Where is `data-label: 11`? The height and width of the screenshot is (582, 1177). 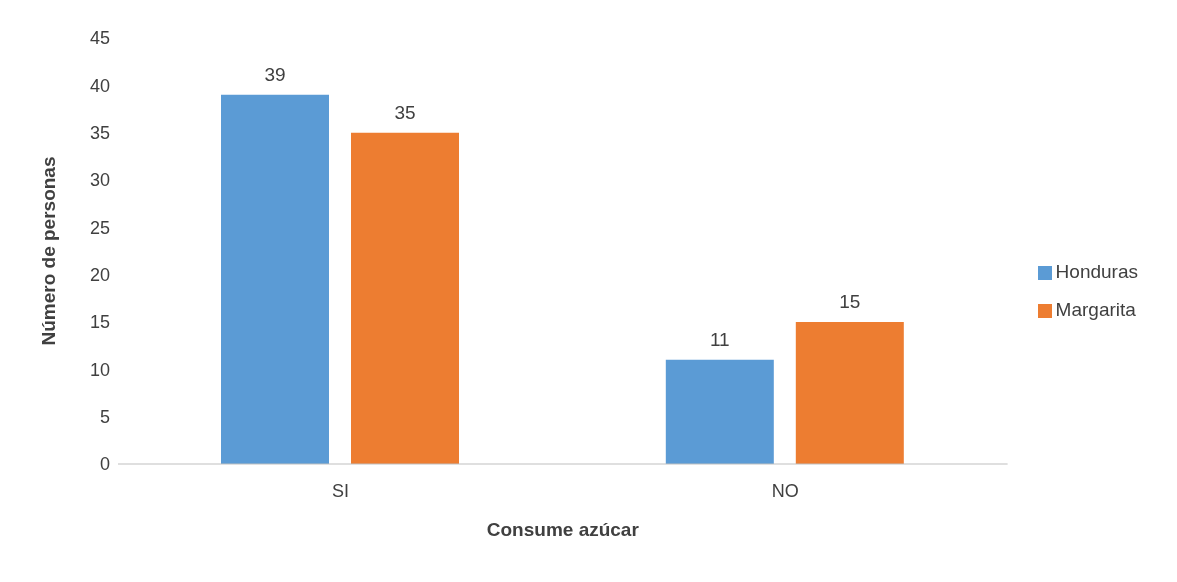 data-label: 11 is located at coordinates (719, 339).